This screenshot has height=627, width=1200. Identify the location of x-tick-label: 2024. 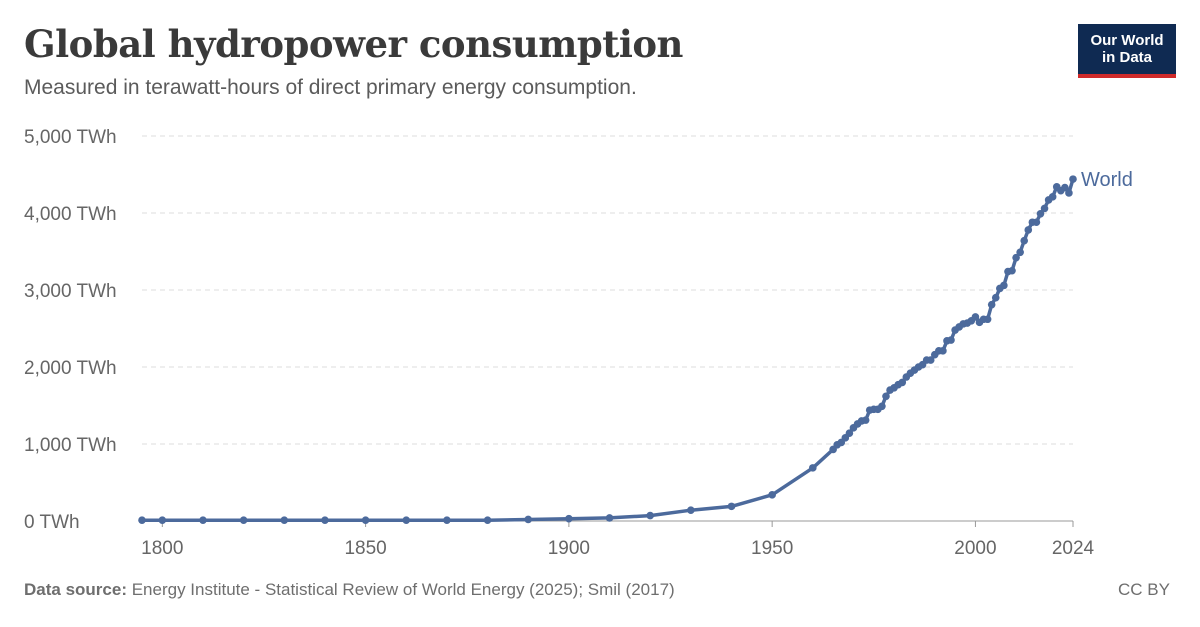
(1073, 548).